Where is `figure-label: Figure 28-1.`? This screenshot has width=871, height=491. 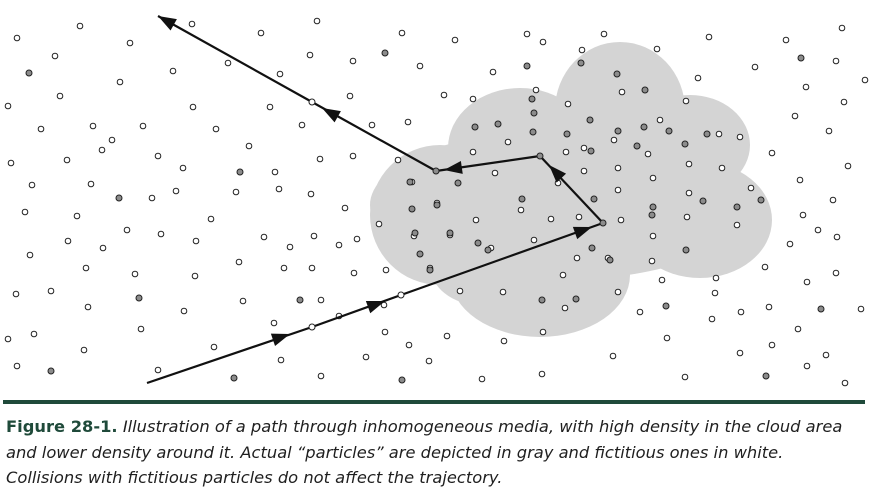
figure-label: Figure 28-1. is located at coordinates (62, 426).